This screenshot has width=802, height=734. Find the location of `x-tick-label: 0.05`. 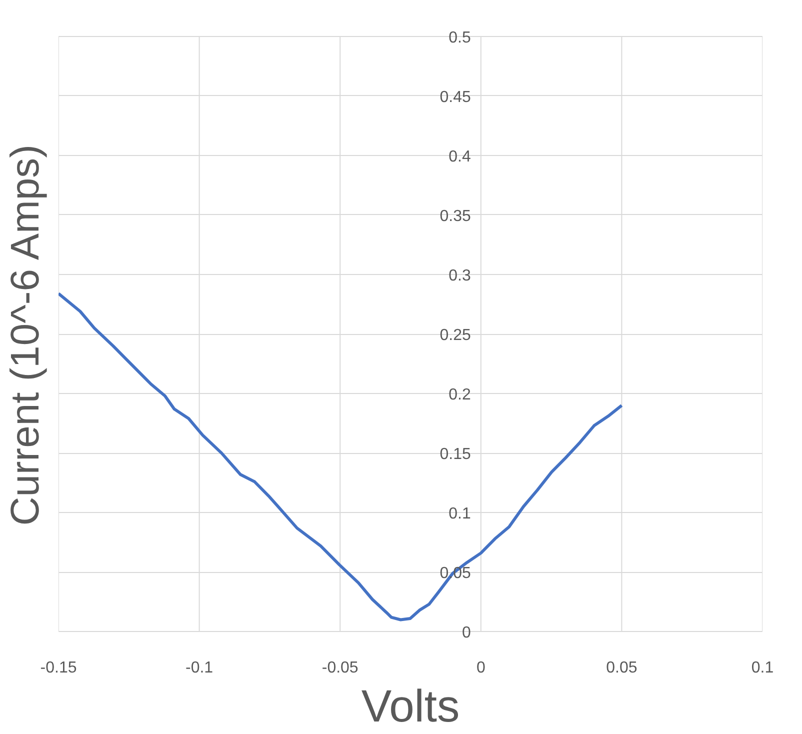

x-tick-label: 0.05 is located at coordinates (622, 668).